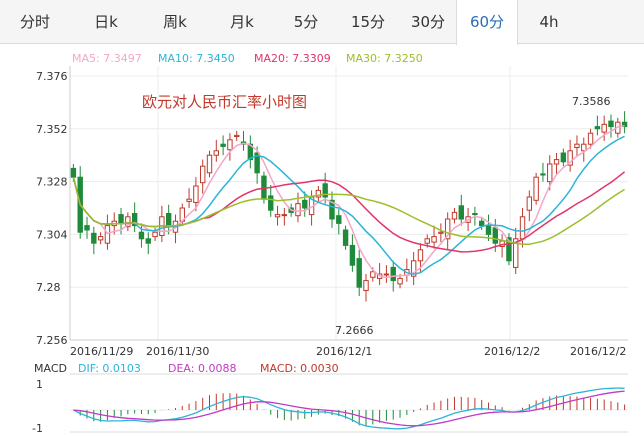  Describe the element at coordinates (299, 368) in the screenshot. I see `macd-value-label: MACD: 0.0030` at that location.